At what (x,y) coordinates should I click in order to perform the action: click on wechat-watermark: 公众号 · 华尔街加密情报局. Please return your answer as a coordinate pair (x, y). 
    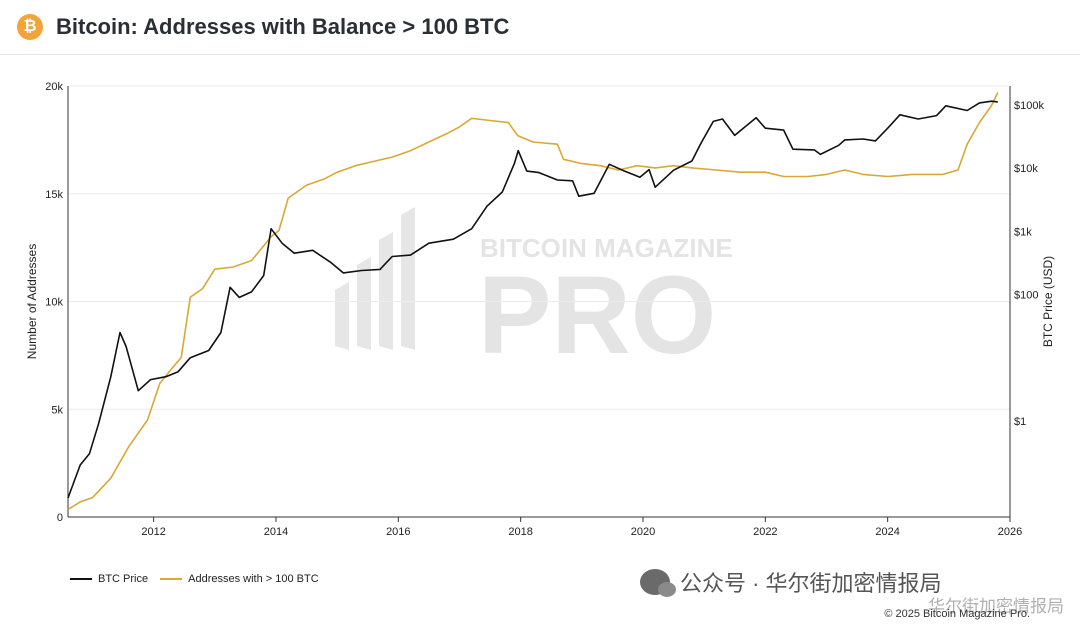
    Looking at the image, I should click on (791, 582).